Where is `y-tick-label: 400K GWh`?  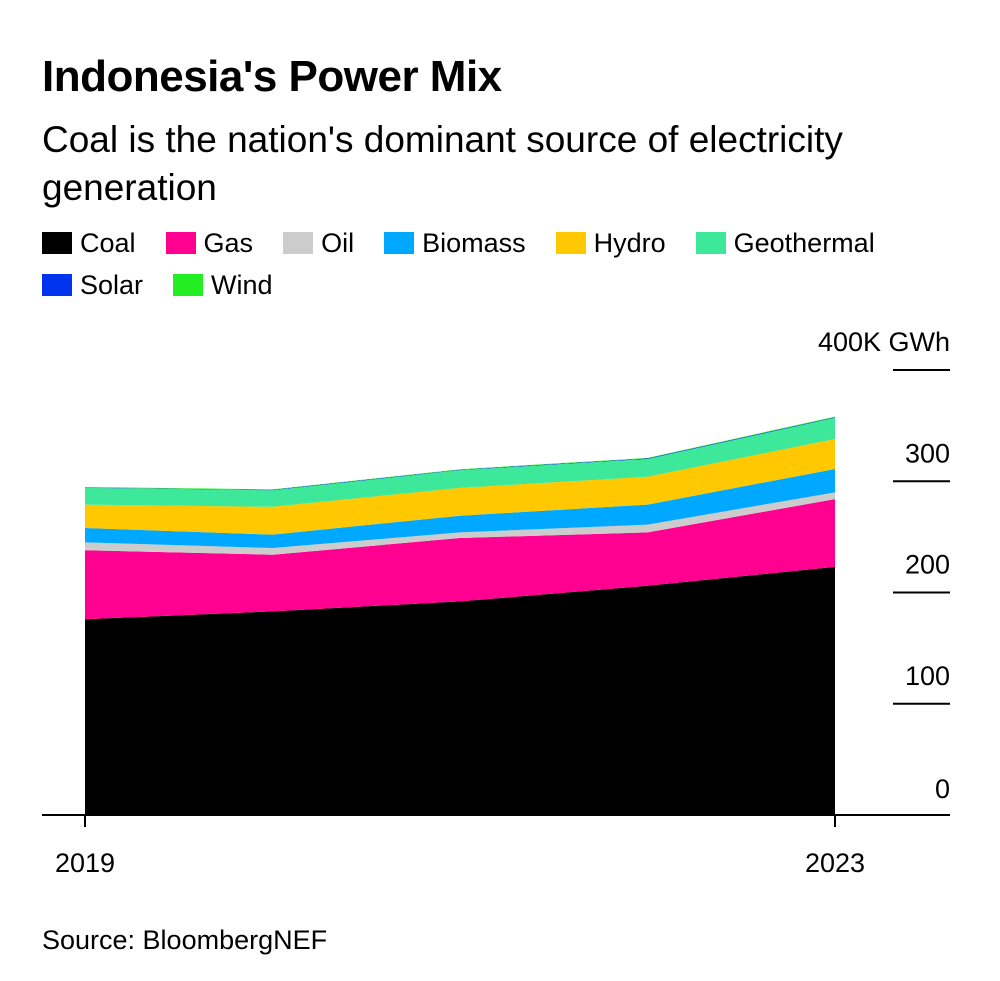 y-tick-label: 400K GWh is located at coordinates (884, 342).